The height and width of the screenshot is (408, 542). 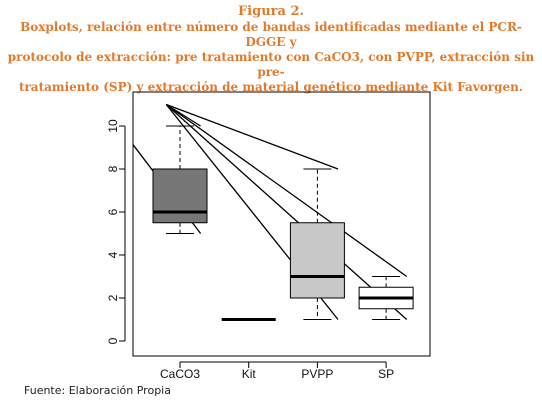 I want to click on source-note: Fuente: Elaboración Propia, so click(x=97, y=390).